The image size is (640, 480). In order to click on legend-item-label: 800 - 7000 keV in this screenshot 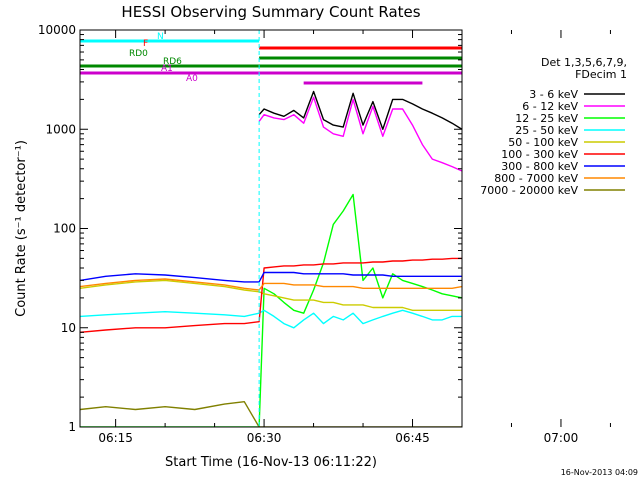, I will do `click(536, 178)`.